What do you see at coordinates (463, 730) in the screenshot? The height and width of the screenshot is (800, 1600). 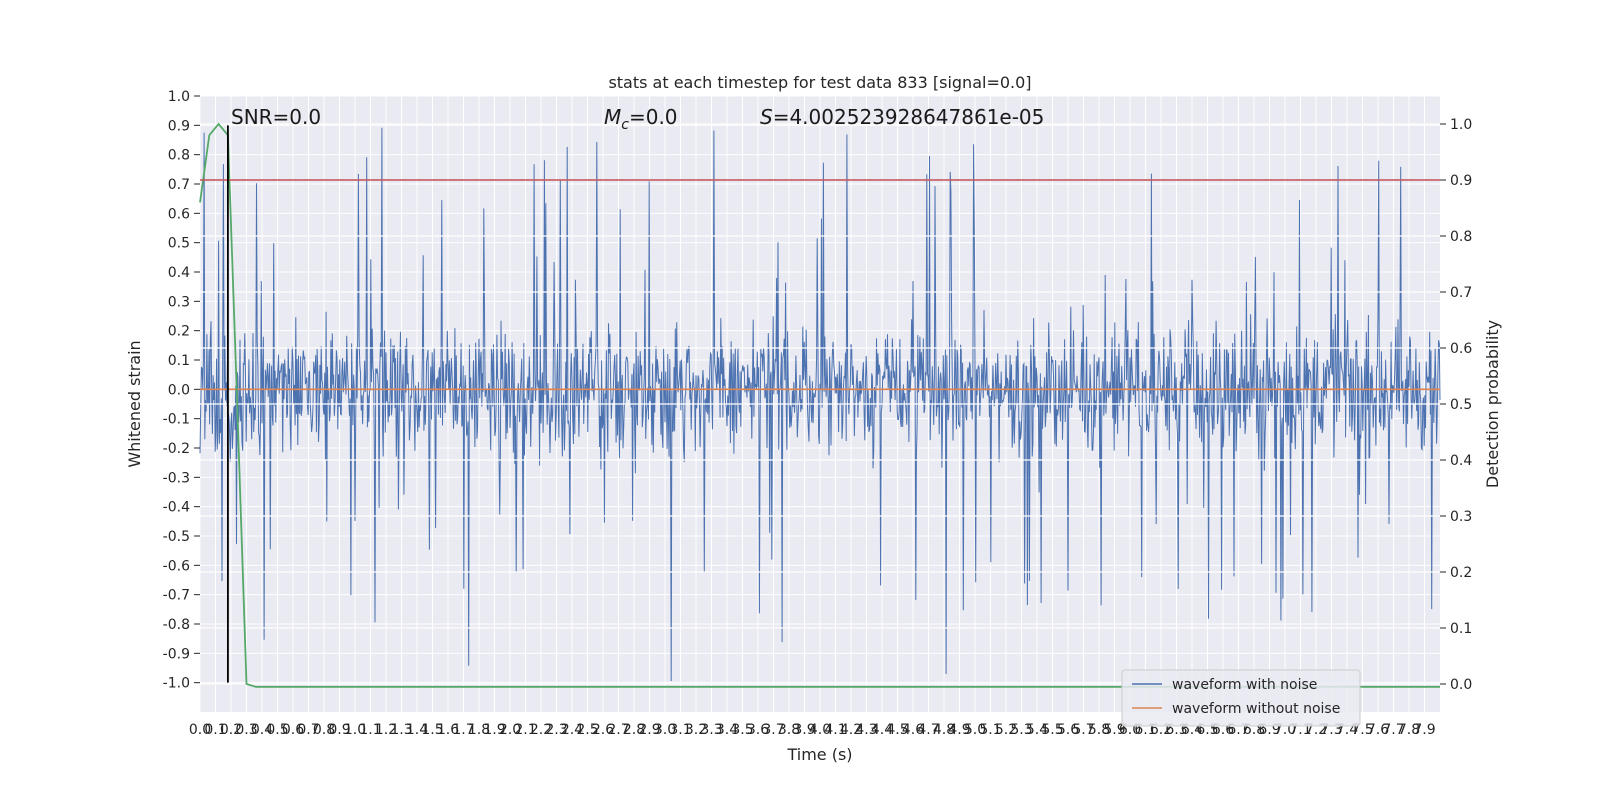 I see `x-tick-label: 1.7` at bounding box center [463, 730].